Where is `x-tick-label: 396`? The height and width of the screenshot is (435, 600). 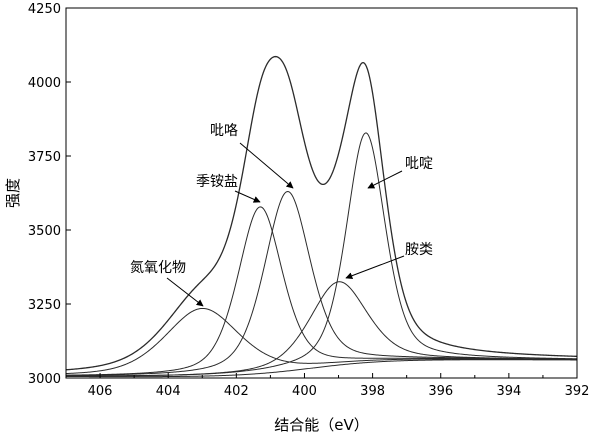 x-tick-label: 396 is located at coordinates (440, 391).